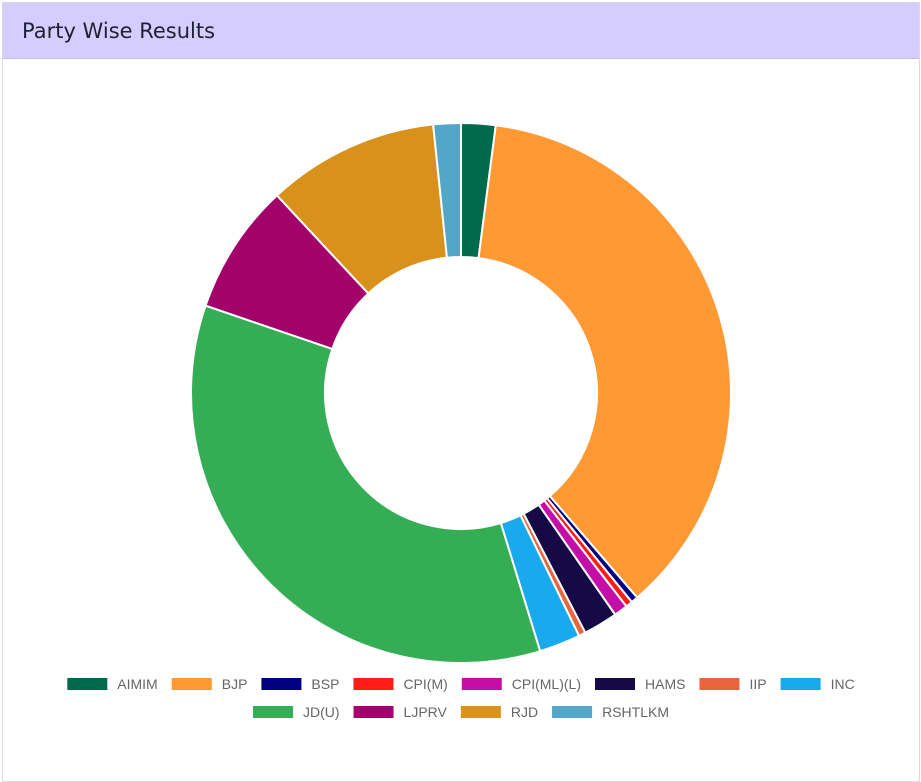 Image resolution: width=921 pixels, height=782 pixels. What do you see at coordinates (843, 684) in the screenshot?
I see `legend-label: INC` at bounding box center [843, 684].